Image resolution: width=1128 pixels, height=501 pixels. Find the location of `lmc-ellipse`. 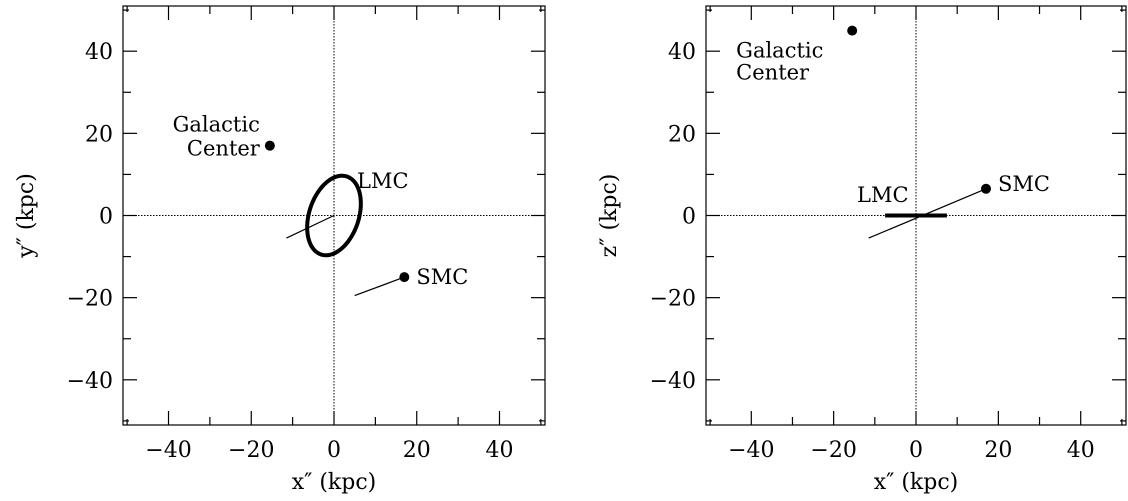

lmc-ellipse is located at coordinates (334, 215).